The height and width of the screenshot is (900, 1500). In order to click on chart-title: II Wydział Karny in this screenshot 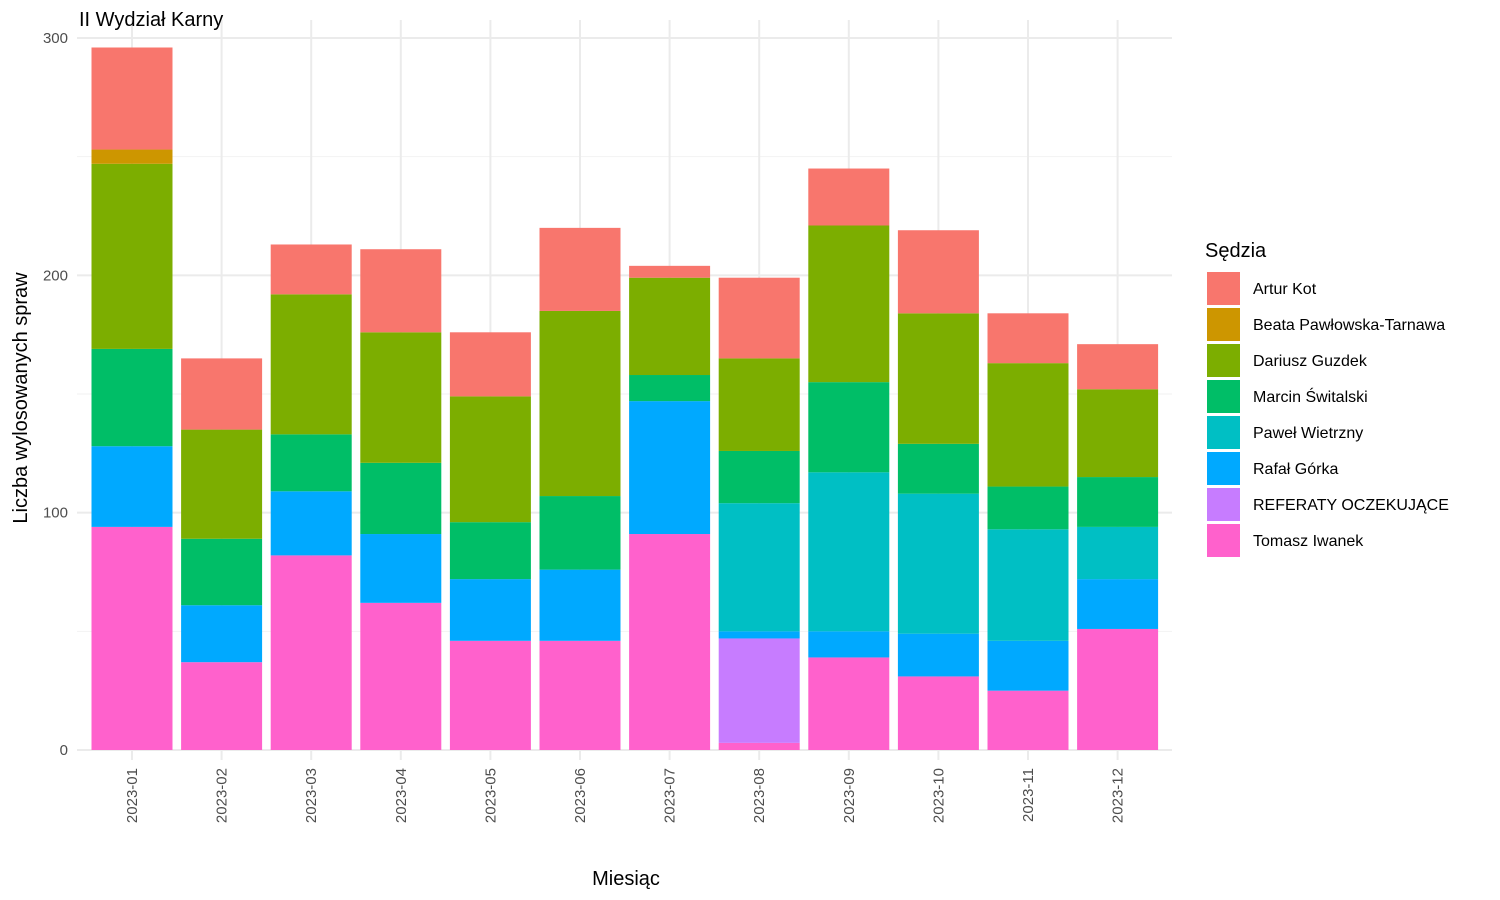, I will do `click(151, 20)`.